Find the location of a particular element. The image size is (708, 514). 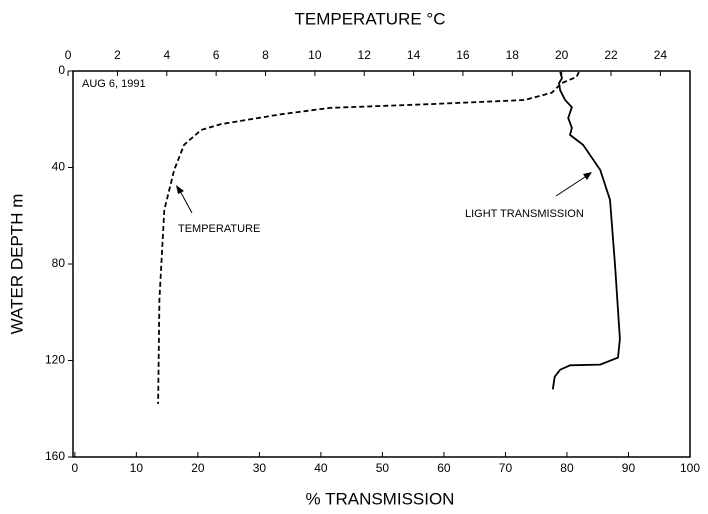

x-tick-label: 50 is located at coordinates (383, 468).